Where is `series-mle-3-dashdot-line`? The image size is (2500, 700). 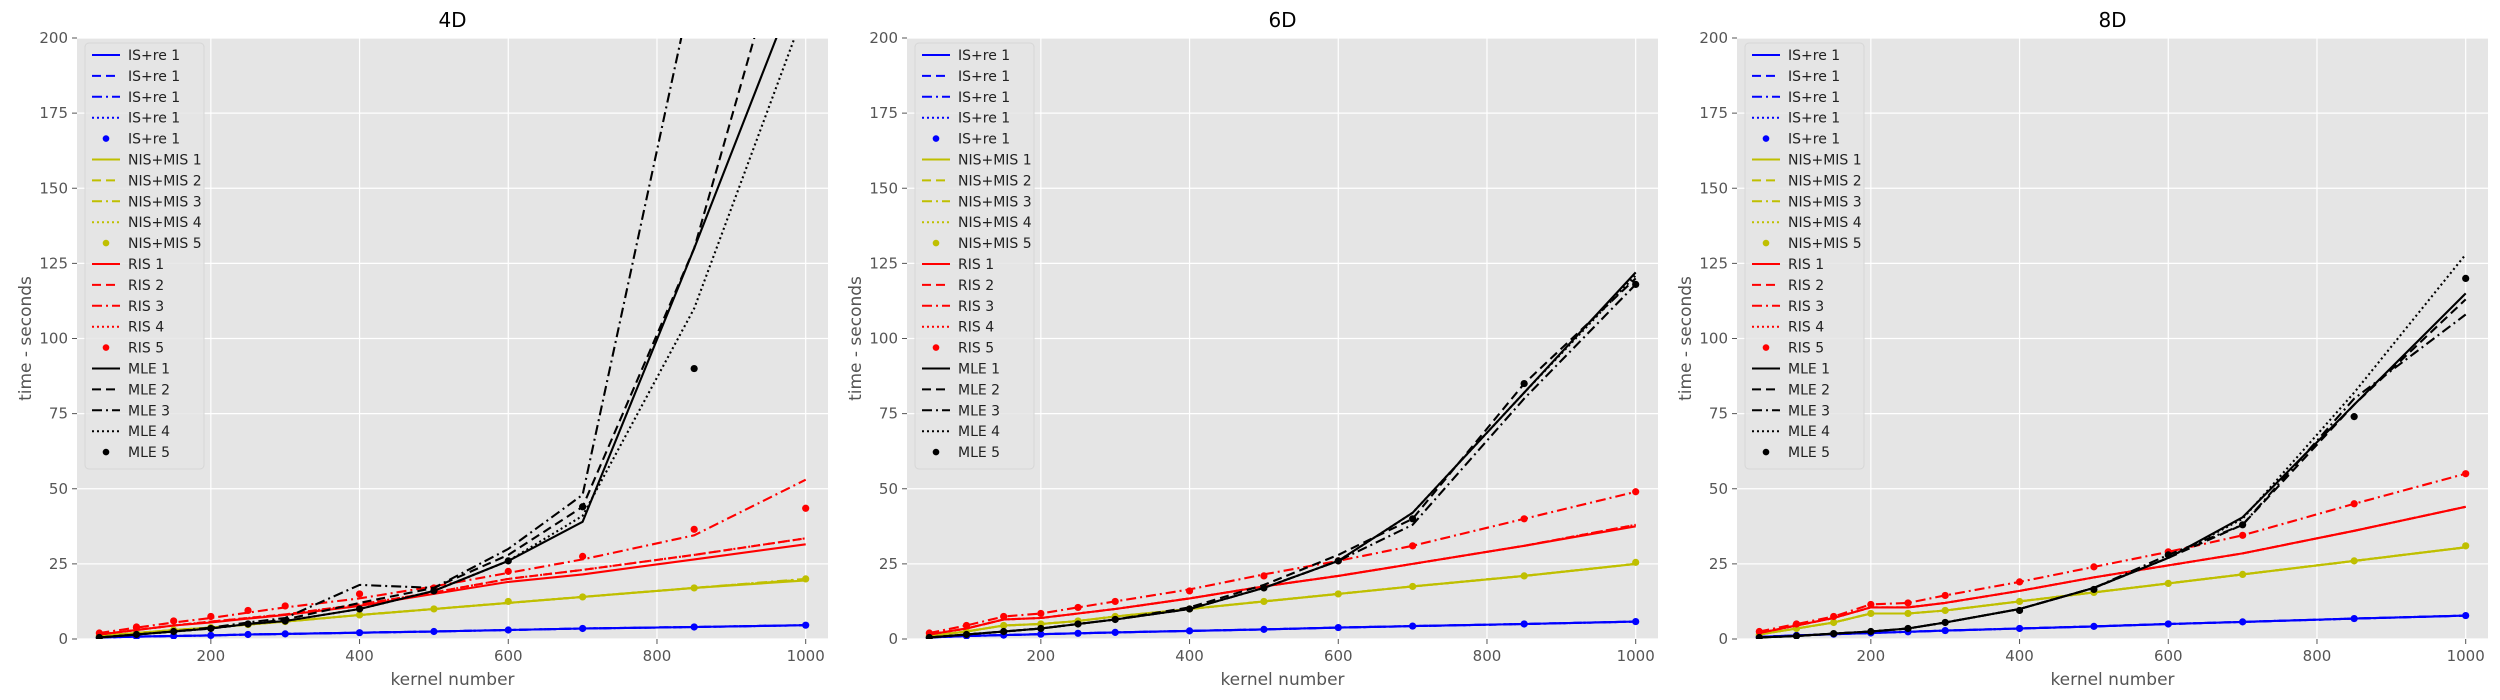 series-mle-3-dashdot-line is located at coordinates (1283, 461).